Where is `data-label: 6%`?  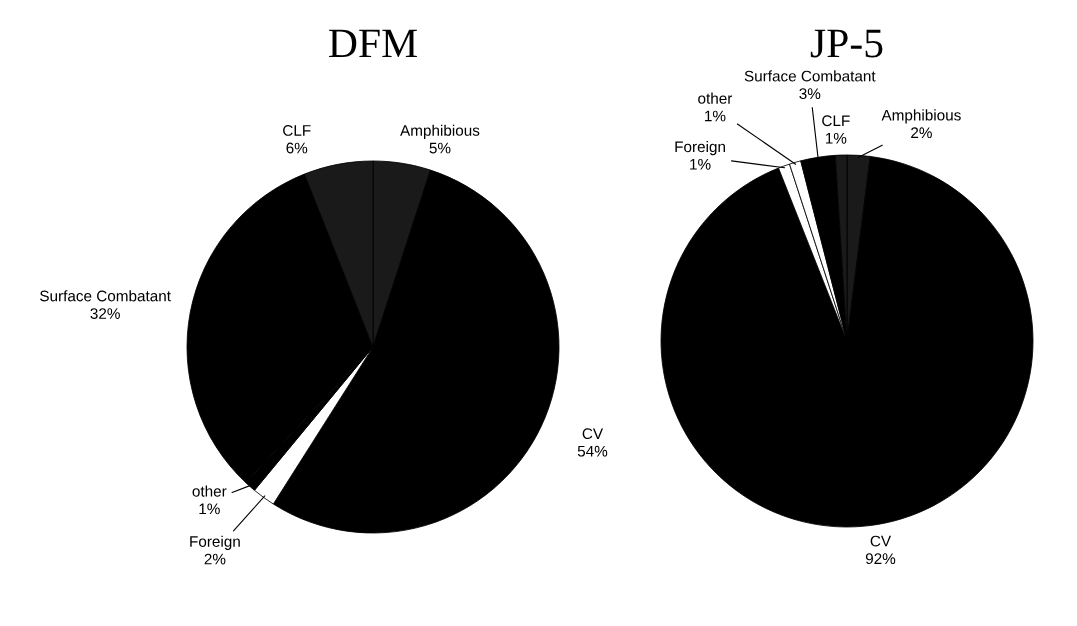 data-label: 6% is located at coordinates (297, 148).